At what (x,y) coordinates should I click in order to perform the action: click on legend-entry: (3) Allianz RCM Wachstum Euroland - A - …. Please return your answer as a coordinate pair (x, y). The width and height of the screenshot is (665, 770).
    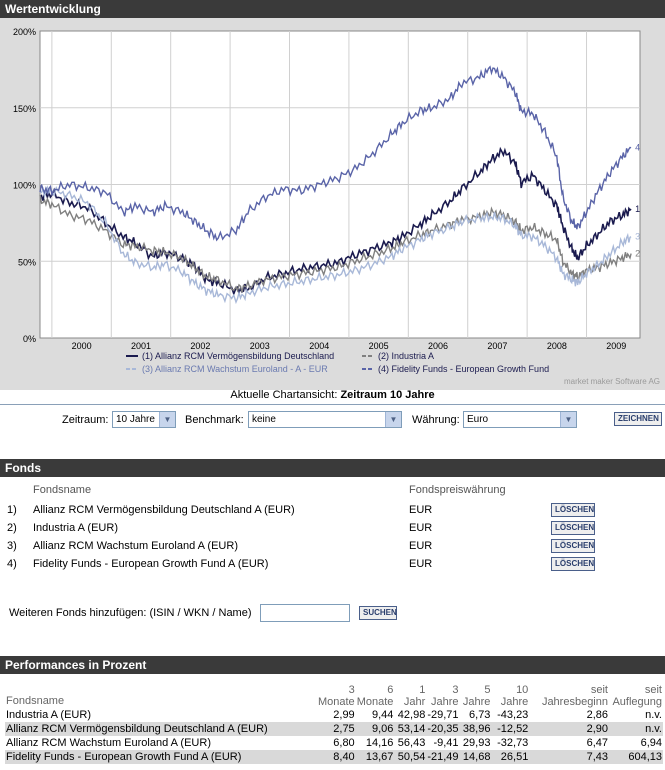
    Looking at the image, I should click on (235, 369).